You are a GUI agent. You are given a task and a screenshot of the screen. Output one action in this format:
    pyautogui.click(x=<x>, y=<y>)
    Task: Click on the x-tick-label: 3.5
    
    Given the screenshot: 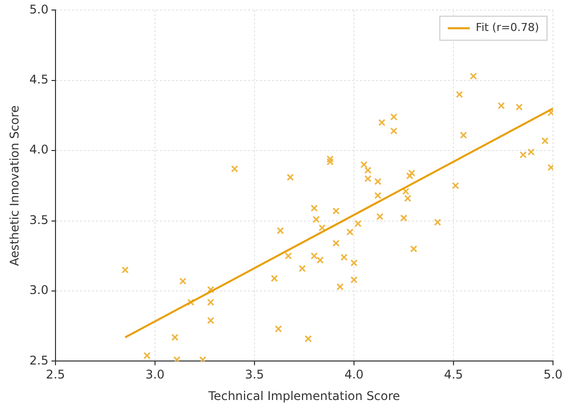 What is the action you would take?
    pyautogui.click(x=254, y=375)
    